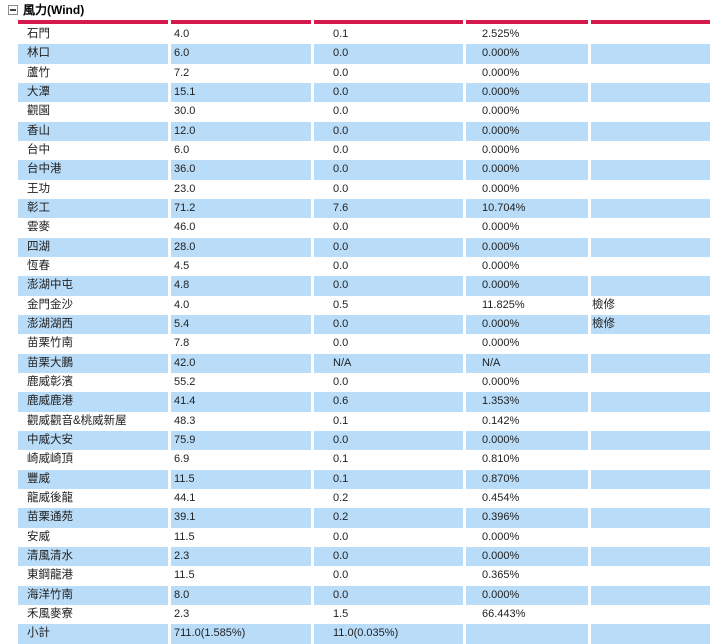 This screenshot has height=644, width=720. I want to click on station-name-cell: 石門, so click(93, 35).